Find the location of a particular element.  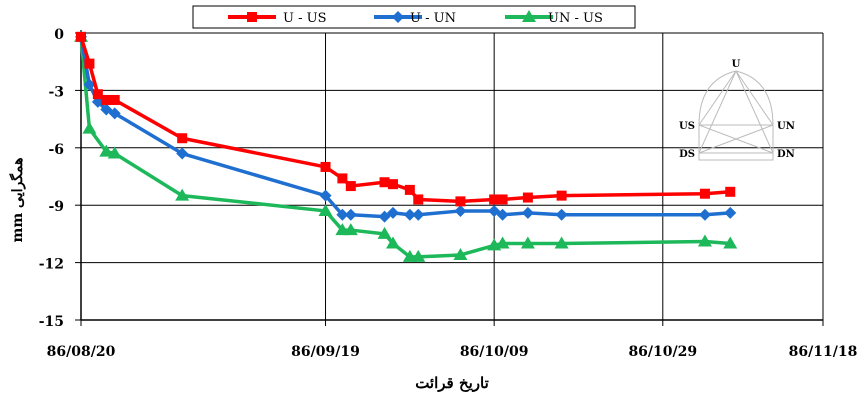

y-tick-labels: 0 -3 -6 -9 -12 -15 is located at coordinates (52, 178).